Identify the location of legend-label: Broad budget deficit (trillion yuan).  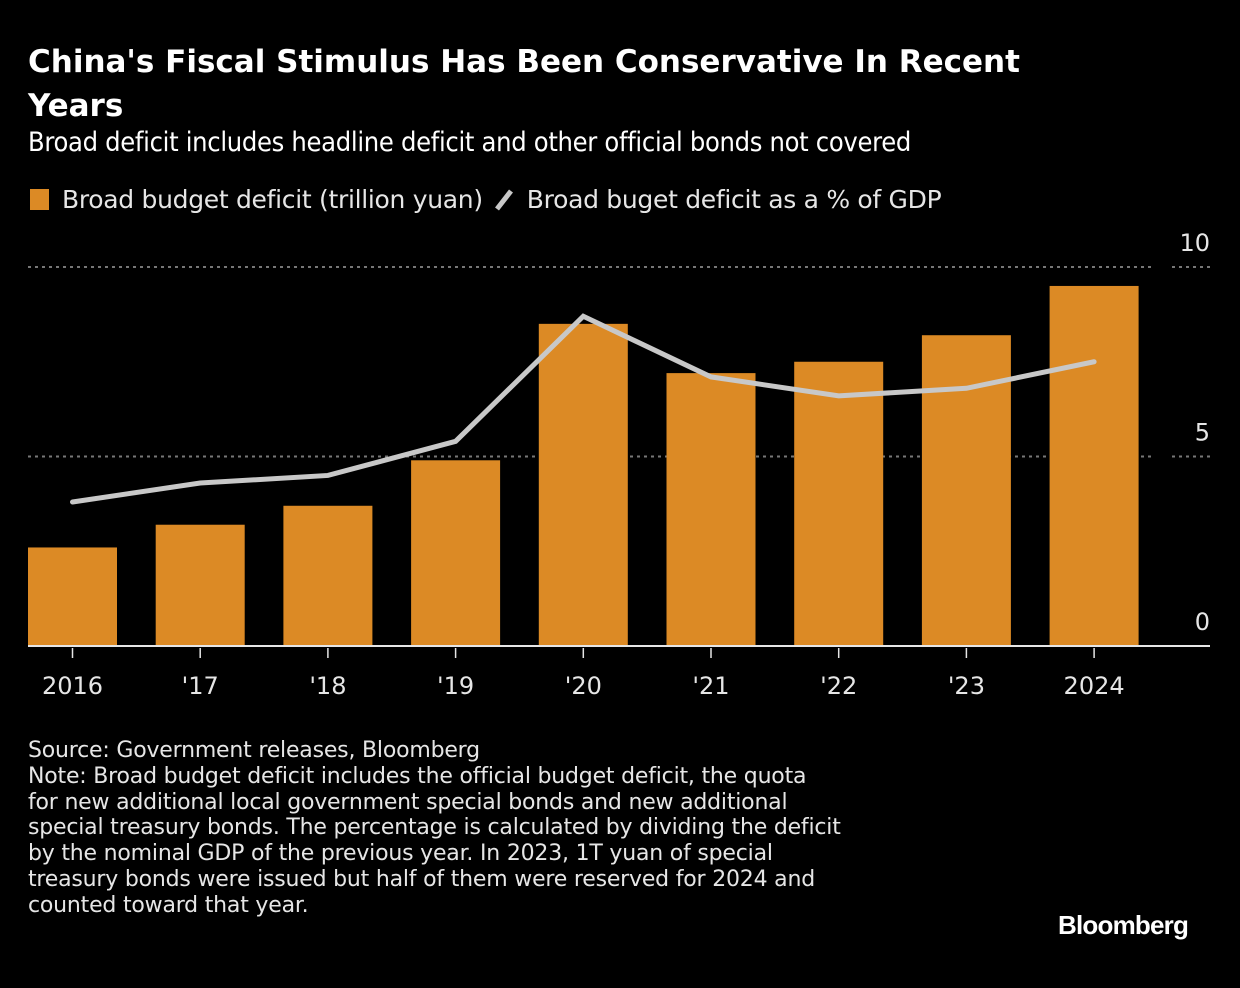
(272, 199).